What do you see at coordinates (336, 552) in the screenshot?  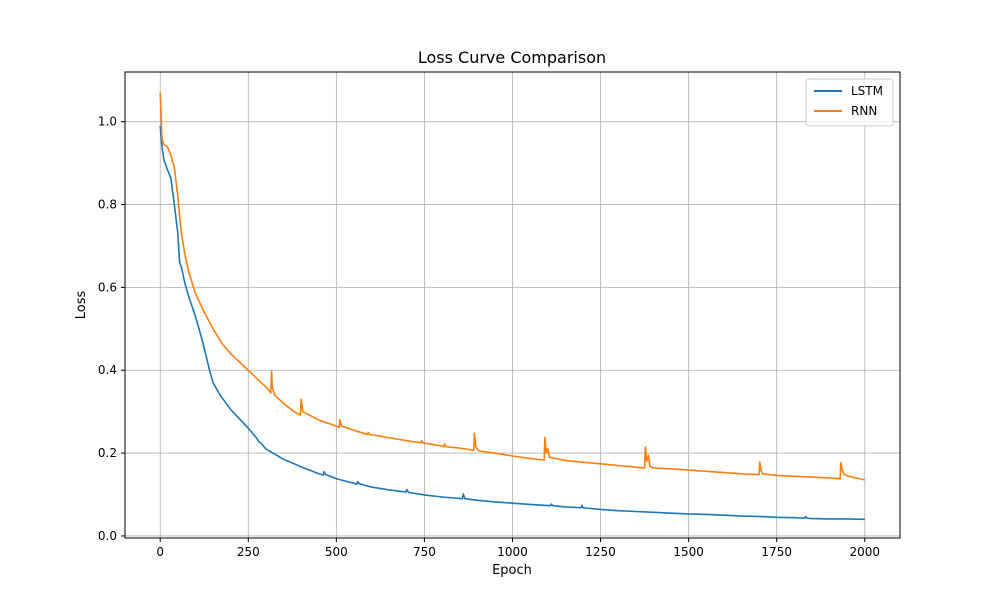 I see `x-tick-label: 500` at bounding box center [336, 552].